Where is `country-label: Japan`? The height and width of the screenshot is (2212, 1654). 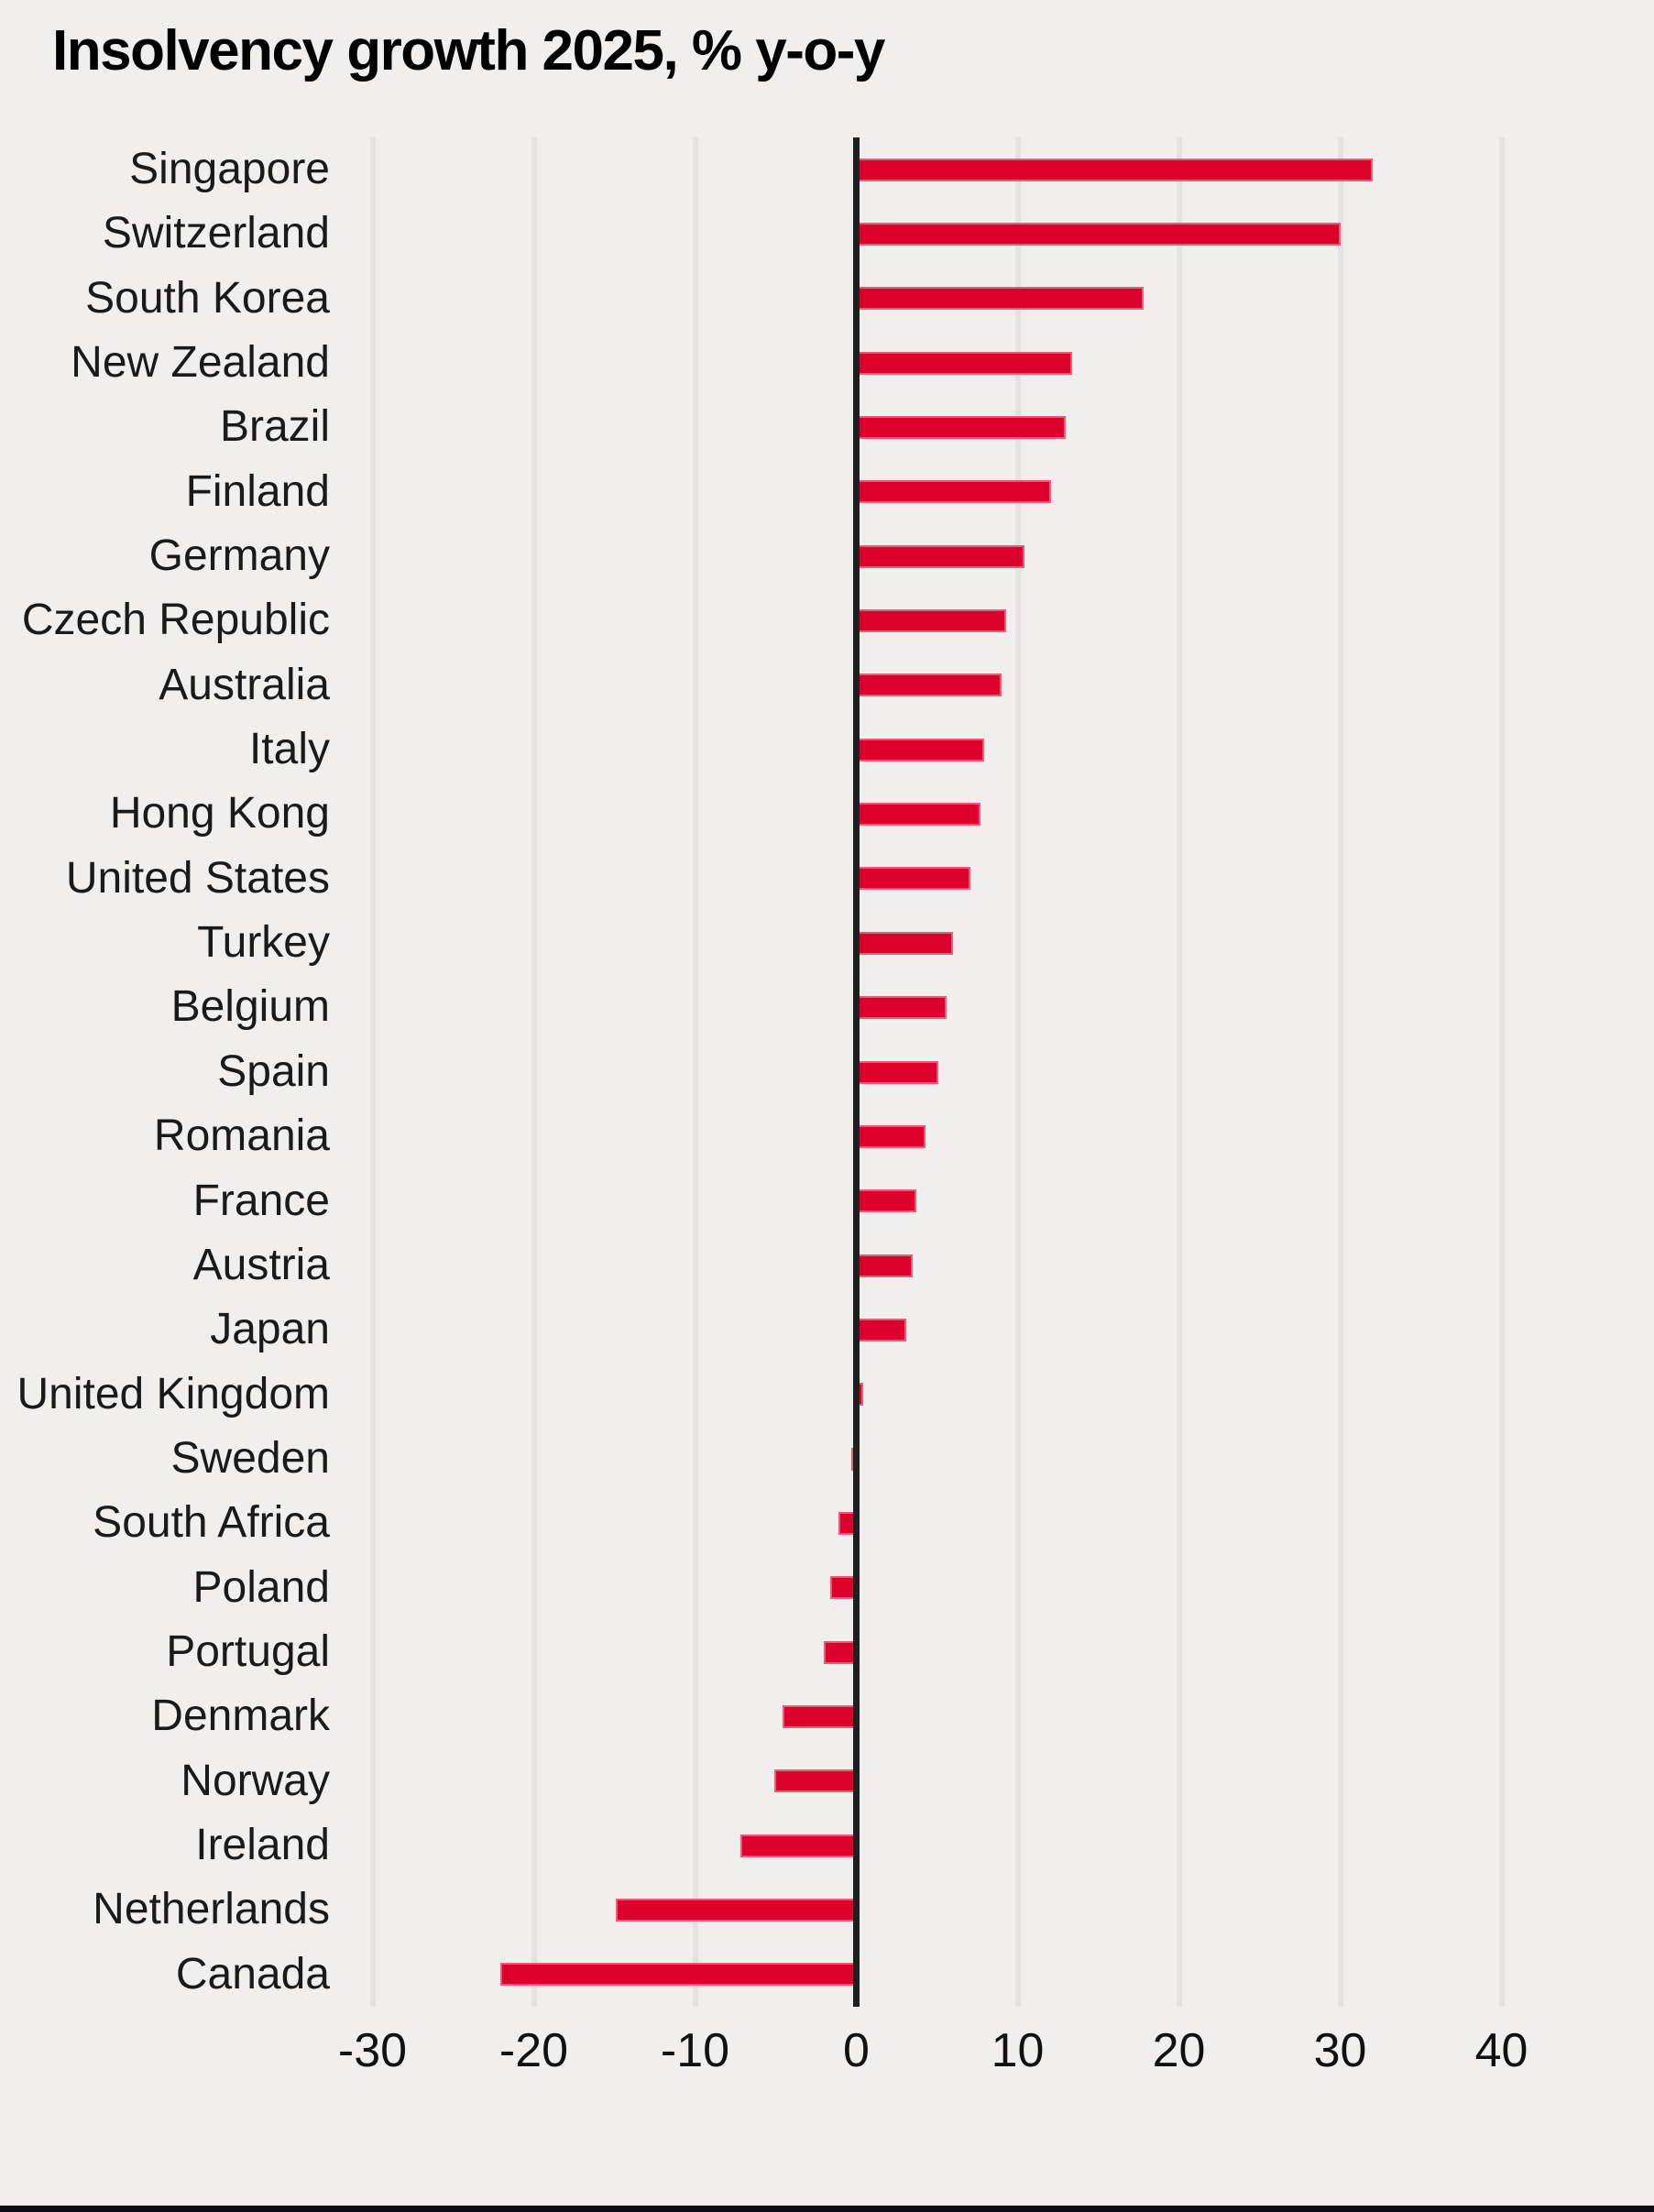 country-label: Japan is located at coordinates (270, 1329).